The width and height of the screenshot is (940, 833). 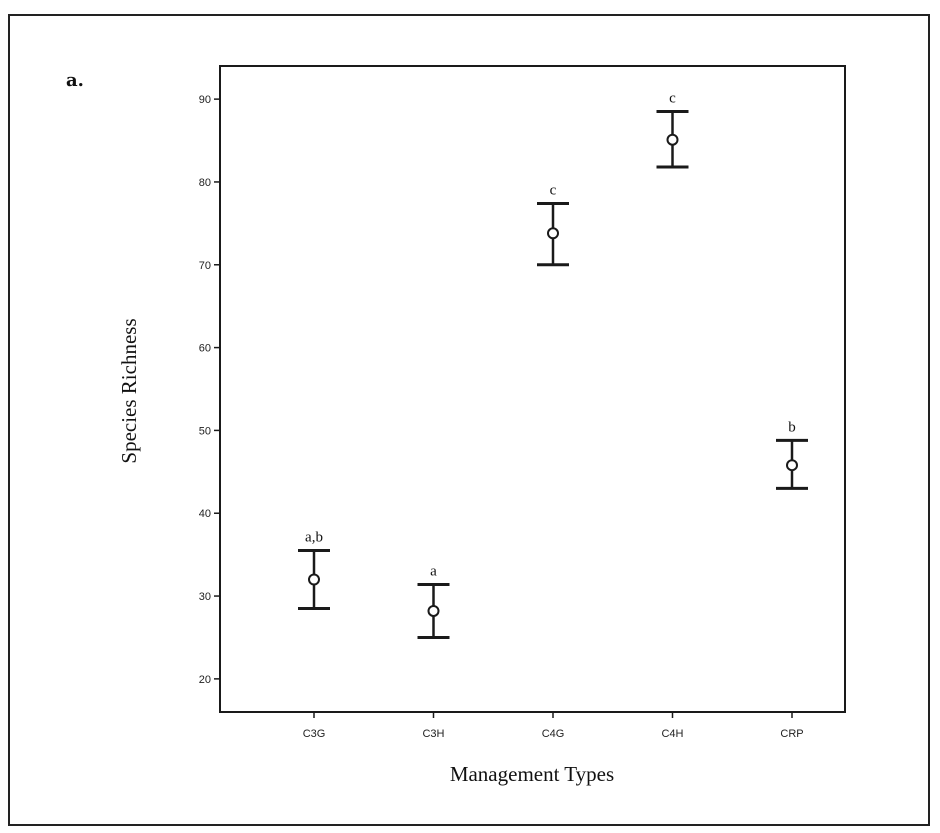 What do you see at coordinates (553, 734) in the screenshot?
I see `x-tick-label: C4G` at bounding box center [553, 734].